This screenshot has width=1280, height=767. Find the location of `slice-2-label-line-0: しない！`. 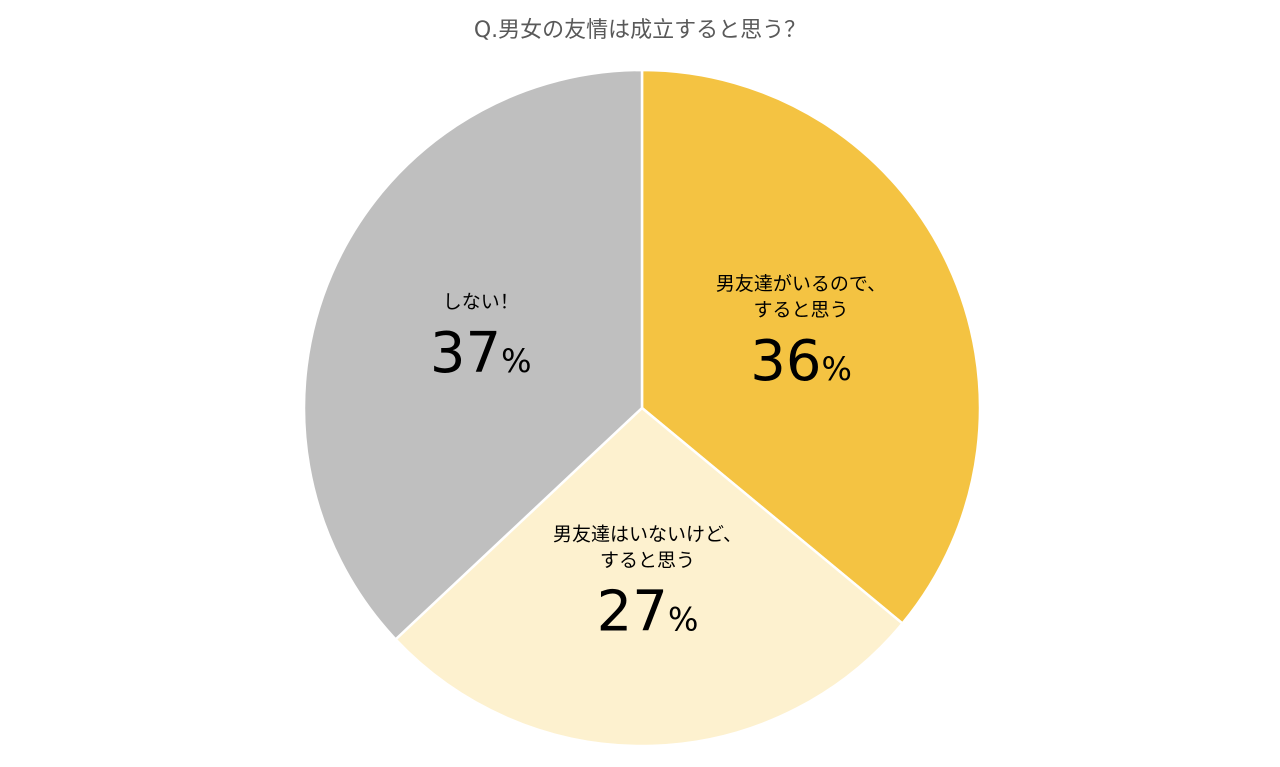

slice-2-label-line-0: しない！ is located at coordinates (481, 302).